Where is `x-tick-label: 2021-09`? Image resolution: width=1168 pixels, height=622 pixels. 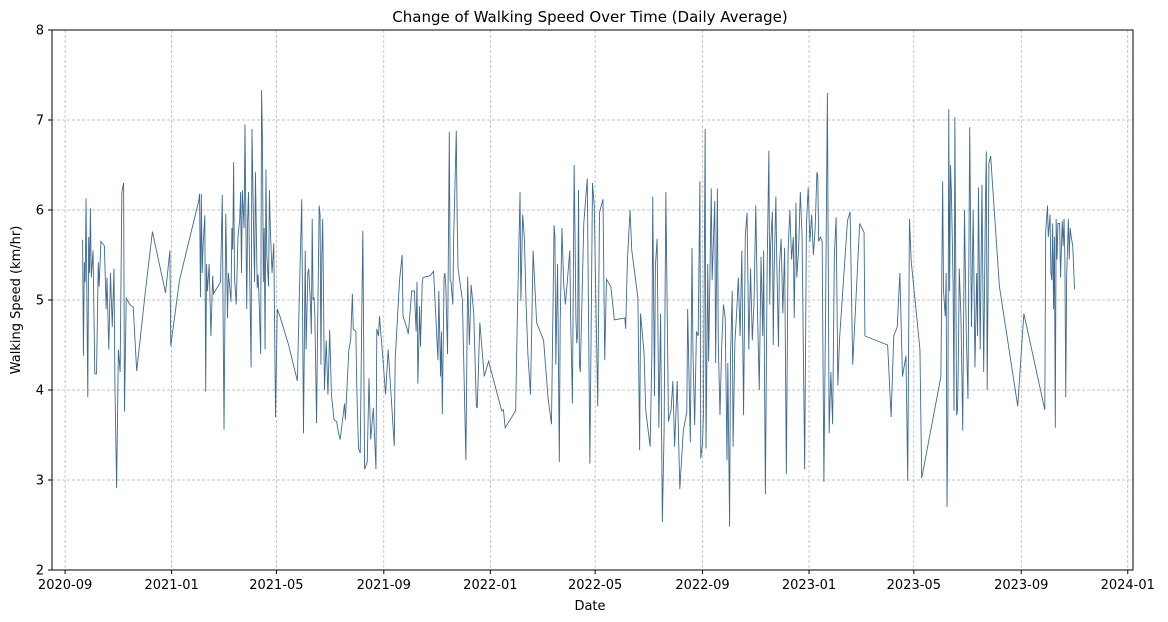 x-tick-label: 2021-09 is located at coordinates (384, 585).